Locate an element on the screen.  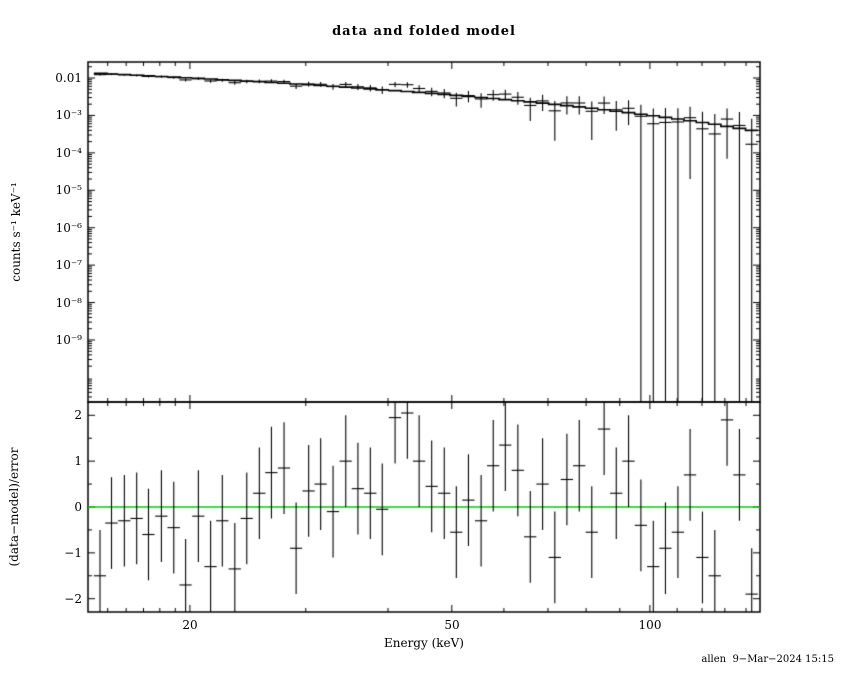
y-axis-label-residuals: (data−model)/error is located at coordinates (14, 507).